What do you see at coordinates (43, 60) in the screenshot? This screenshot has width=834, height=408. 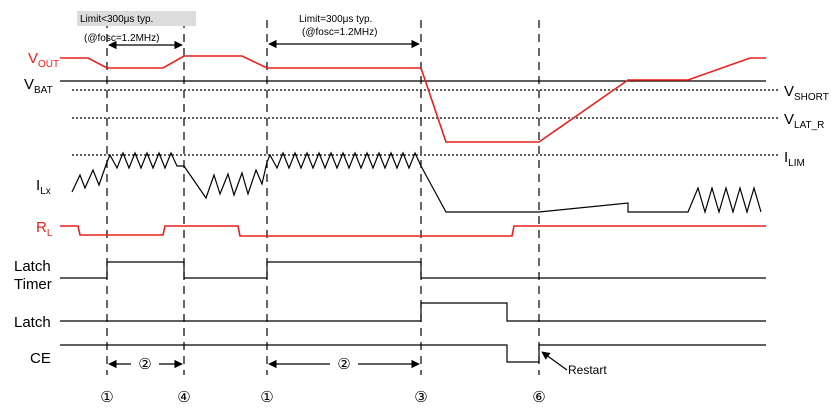 I see `vout-label: VOUT` at bounding box center [43, 60].